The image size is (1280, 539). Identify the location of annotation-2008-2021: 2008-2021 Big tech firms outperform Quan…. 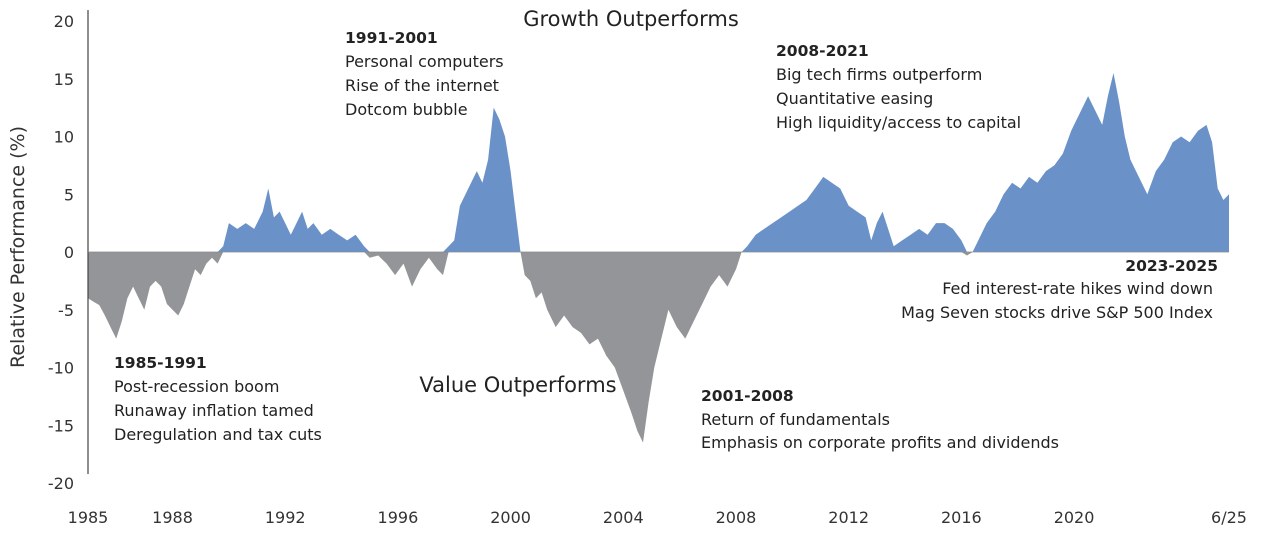
(898, 87).